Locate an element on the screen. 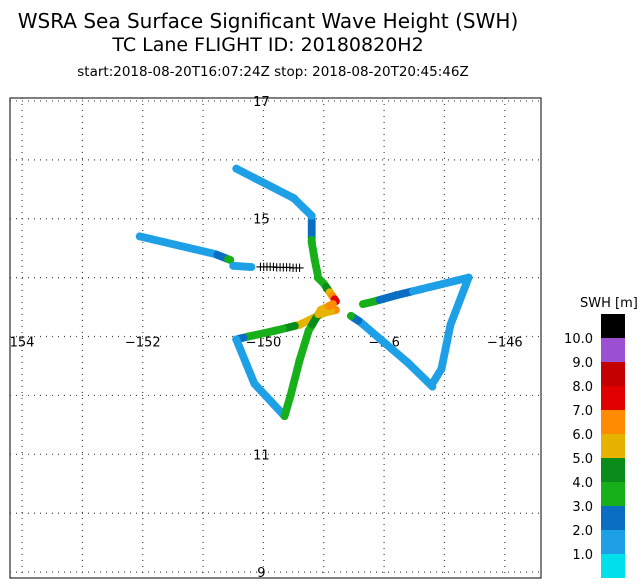  no-data-markers: +++++++++++++ is located at coordinates (280, 268).